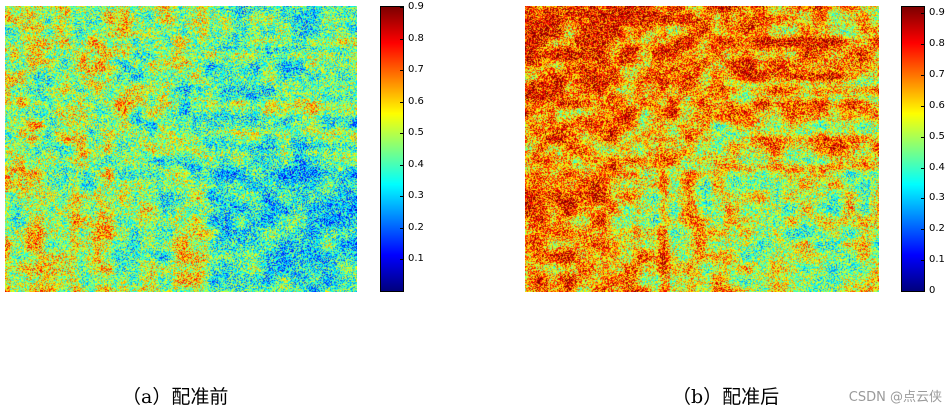  Describe the element at coordinates (392, 149) in the screenshot. I see `colorbar-before-registration` at that location.